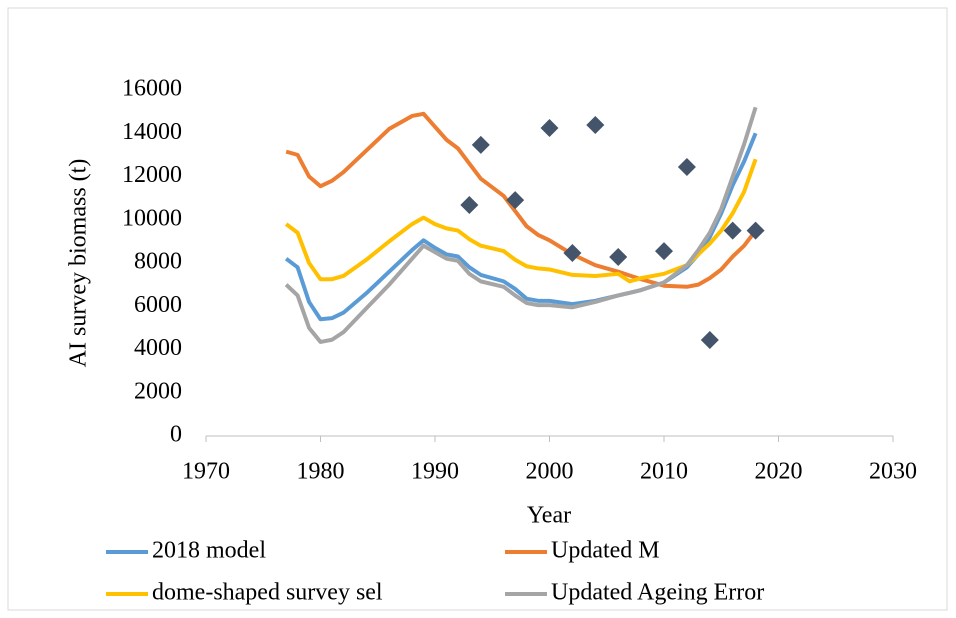  I want to click on y-tick-label: 16000, so click(152, 89).